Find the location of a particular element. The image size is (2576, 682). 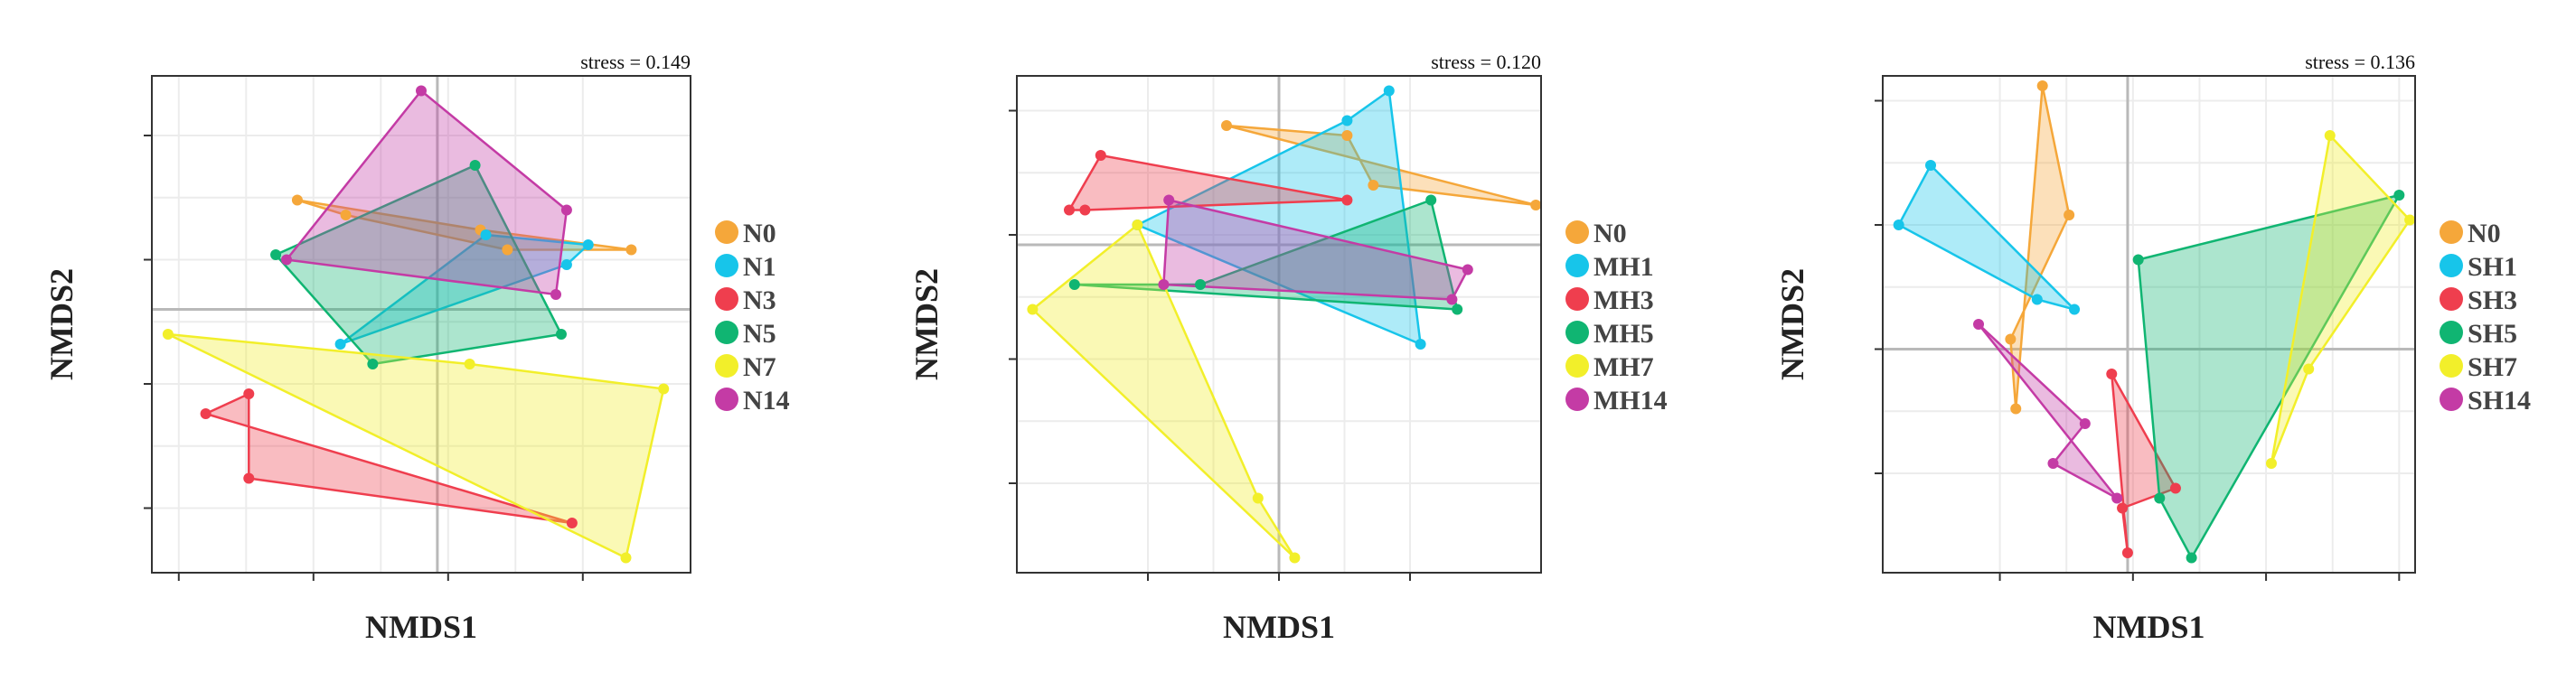

panel-1-ticks is located at coordinates (364, 358).